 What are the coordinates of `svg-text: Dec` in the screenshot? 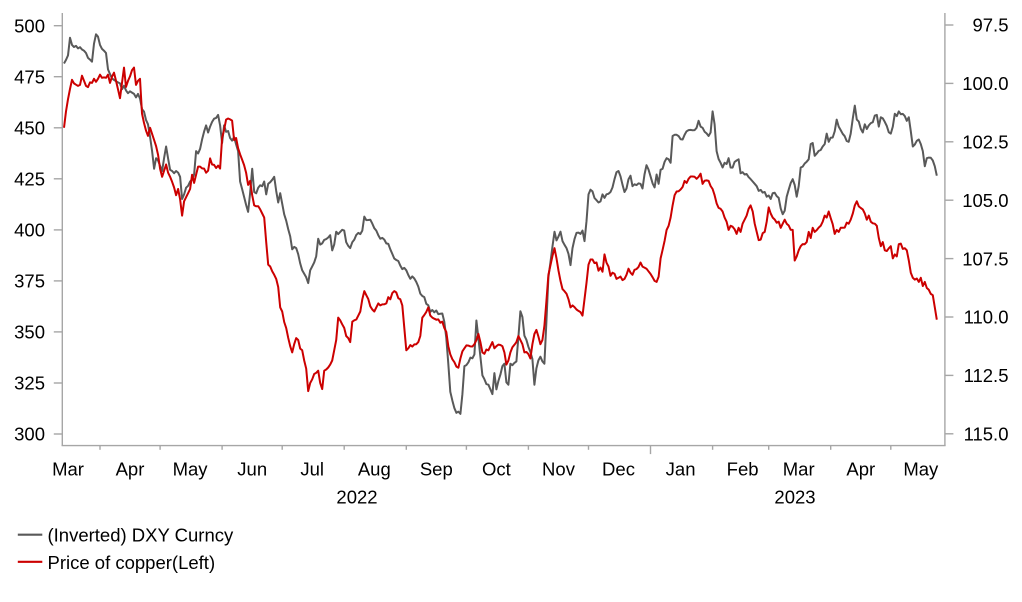 It's located at (618, 469).